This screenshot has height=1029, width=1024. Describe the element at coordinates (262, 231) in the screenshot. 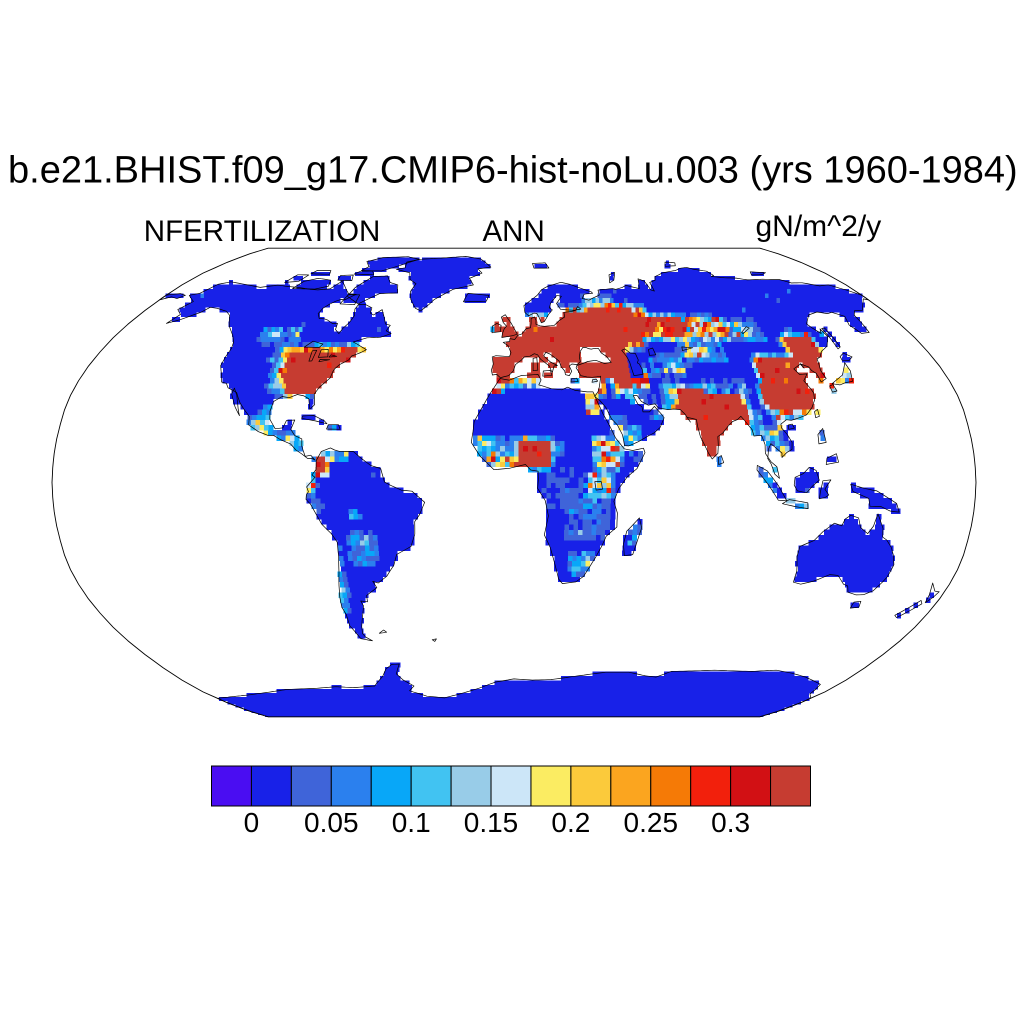

I see `svg-text: NFERTILIZATION` at that location.